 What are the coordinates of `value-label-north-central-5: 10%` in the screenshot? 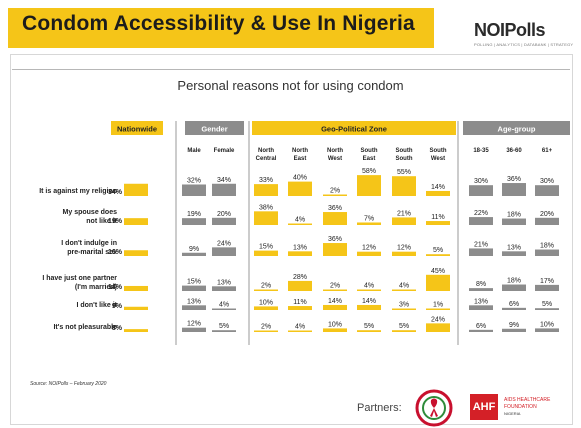 It's located at (266, 302).